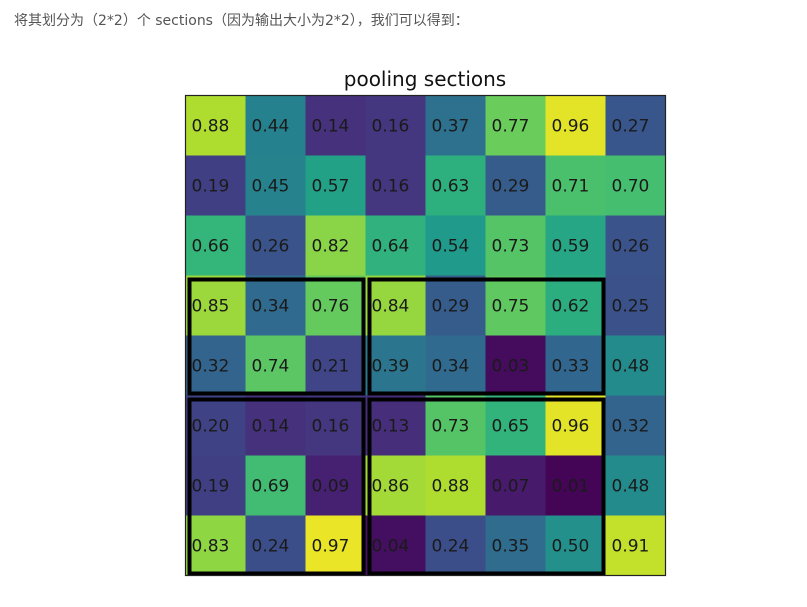 The width and height of the screenshot is (807, 607). Describe the element at coordinates (571, 307) in the screenshot. I see `cell-value: 0.62` at that location.